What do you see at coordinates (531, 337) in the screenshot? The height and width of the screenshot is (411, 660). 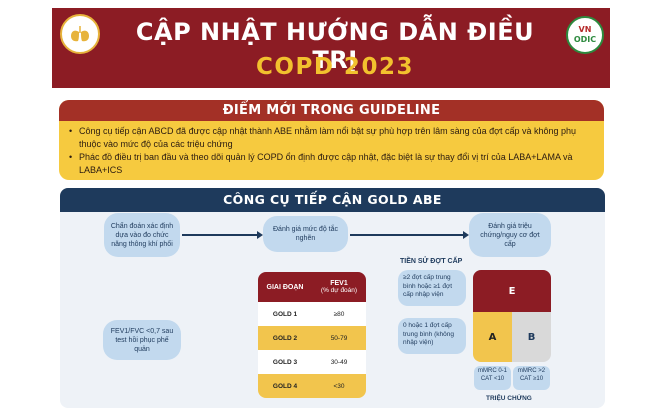 I see `group-b-cell: B` at bounding box center [531, 337].